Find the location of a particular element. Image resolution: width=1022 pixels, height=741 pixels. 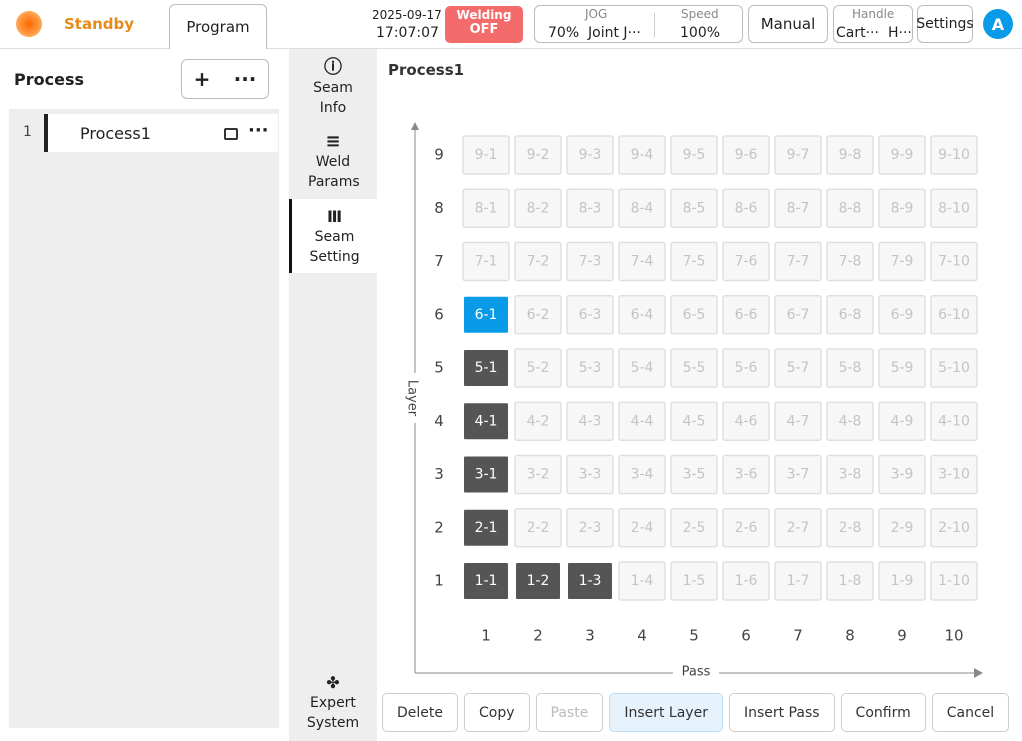

nav-item: ✤ Expert System is located at coordinates (333, 703).